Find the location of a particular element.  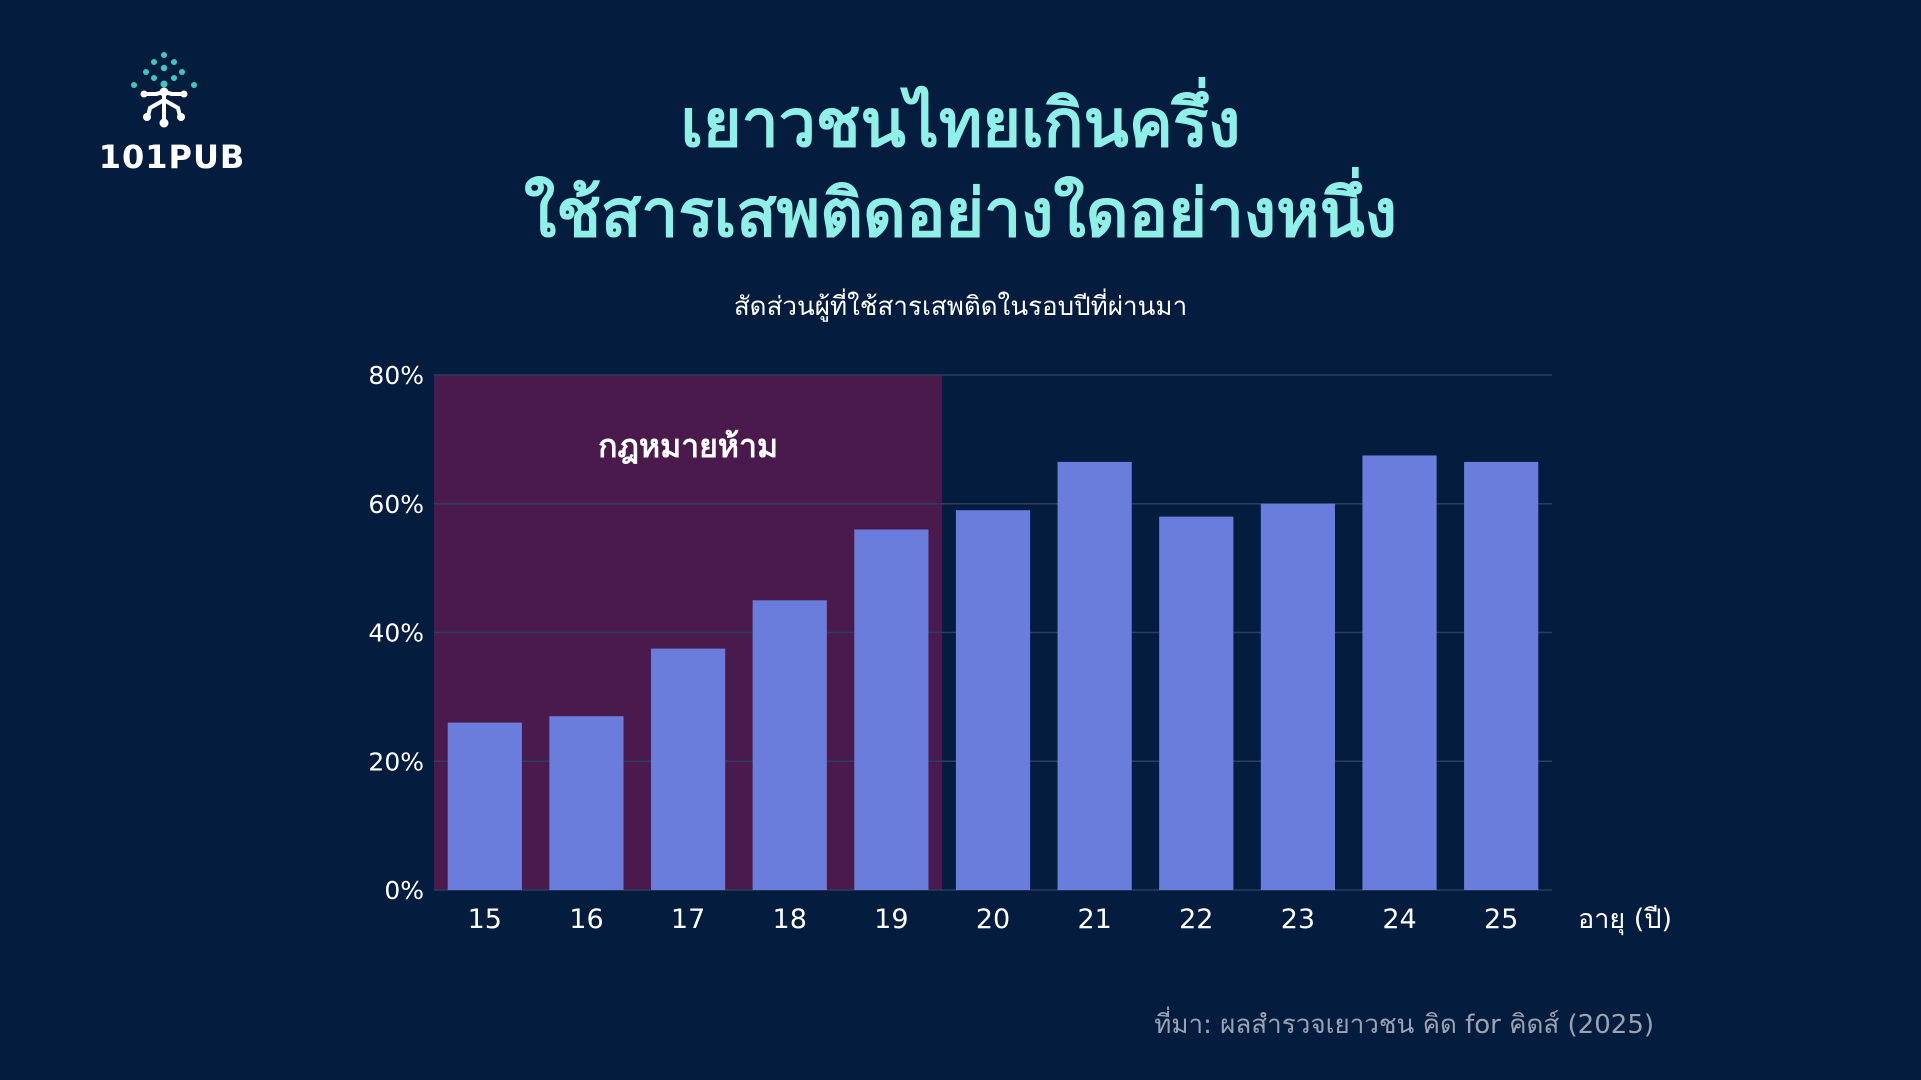

y-tick-label: 0% is located at coordinates (404, 890).